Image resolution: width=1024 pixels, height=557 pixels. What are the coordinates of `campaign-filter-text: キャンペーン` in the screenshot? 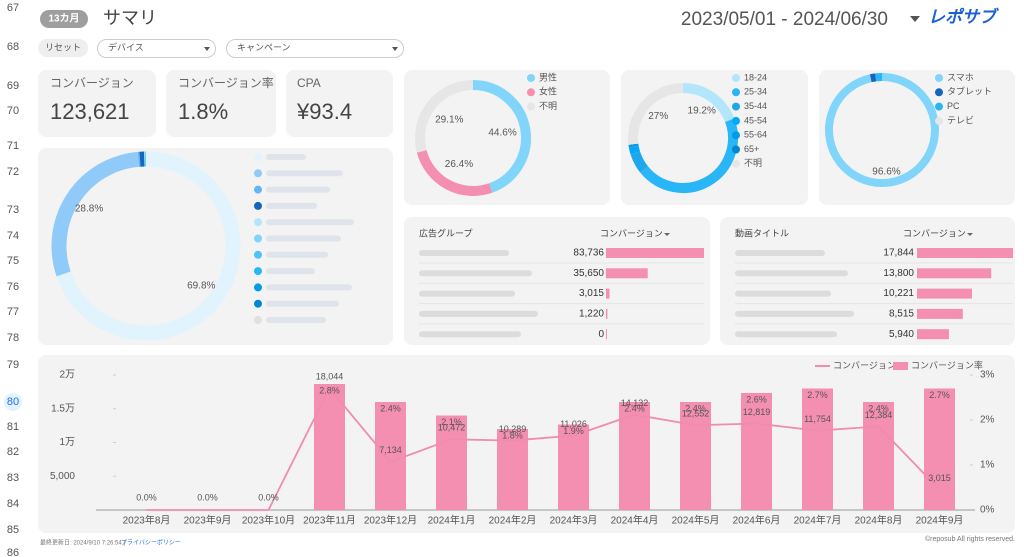 It's located at (264, 47).